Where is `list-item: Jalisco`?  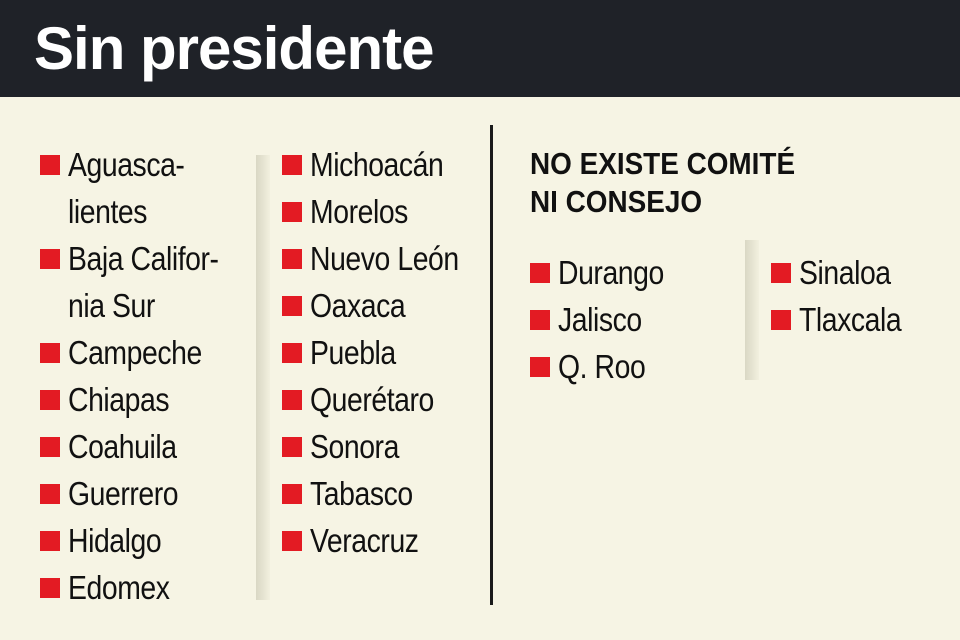 list-item: Jalisco is located at coordinates (605, 319).